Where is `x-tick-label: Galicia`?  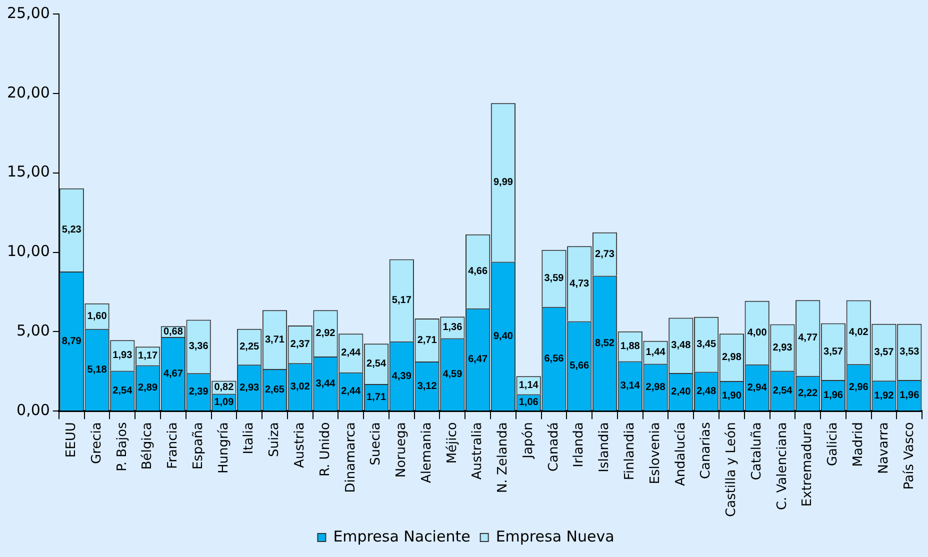 x-tick-label: Galicia is located at coordinates (833, 444).